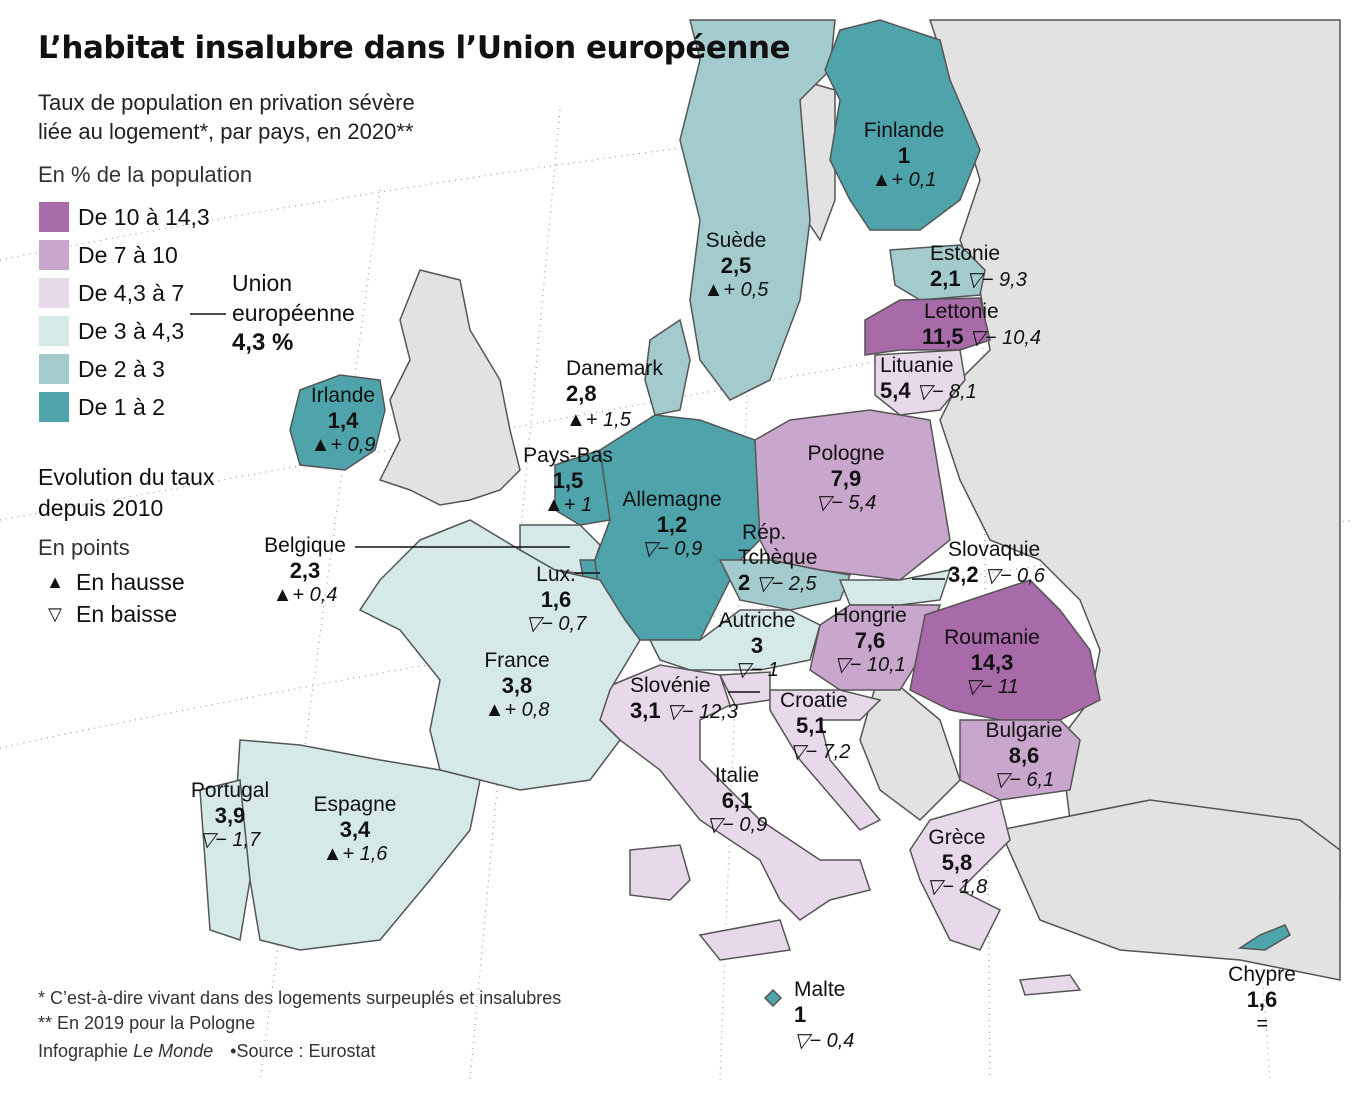 This screenshot has height=1098, width=1354. What do you see at coordinates (126, 492) in the screenshot?
I see `evolution-title: Evolution du taux depuis 2010` at bounding box center [126, 492].